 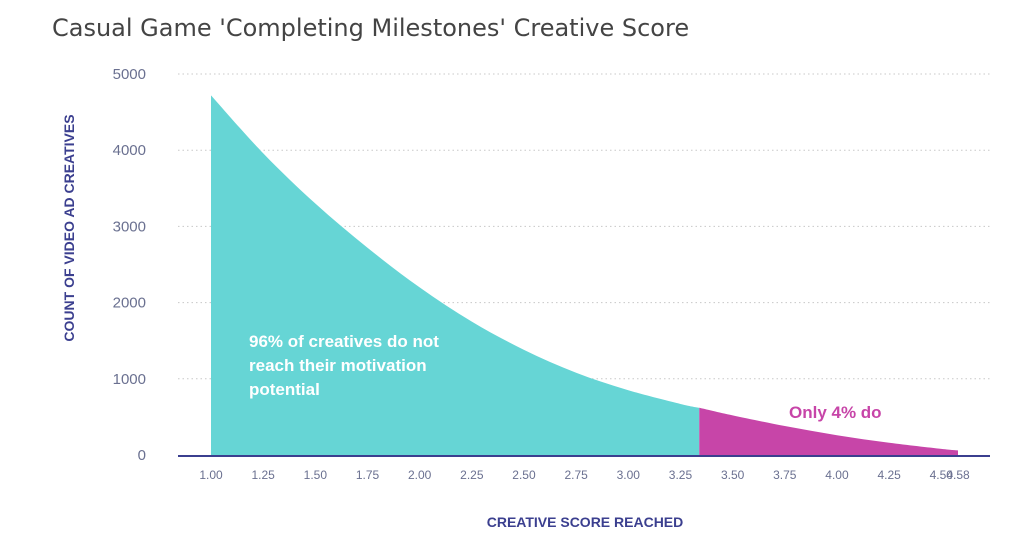 What do you see at coordinates (828, 431) in the screenshot?
I see `area-series-above` at bounding box center [828, 431].